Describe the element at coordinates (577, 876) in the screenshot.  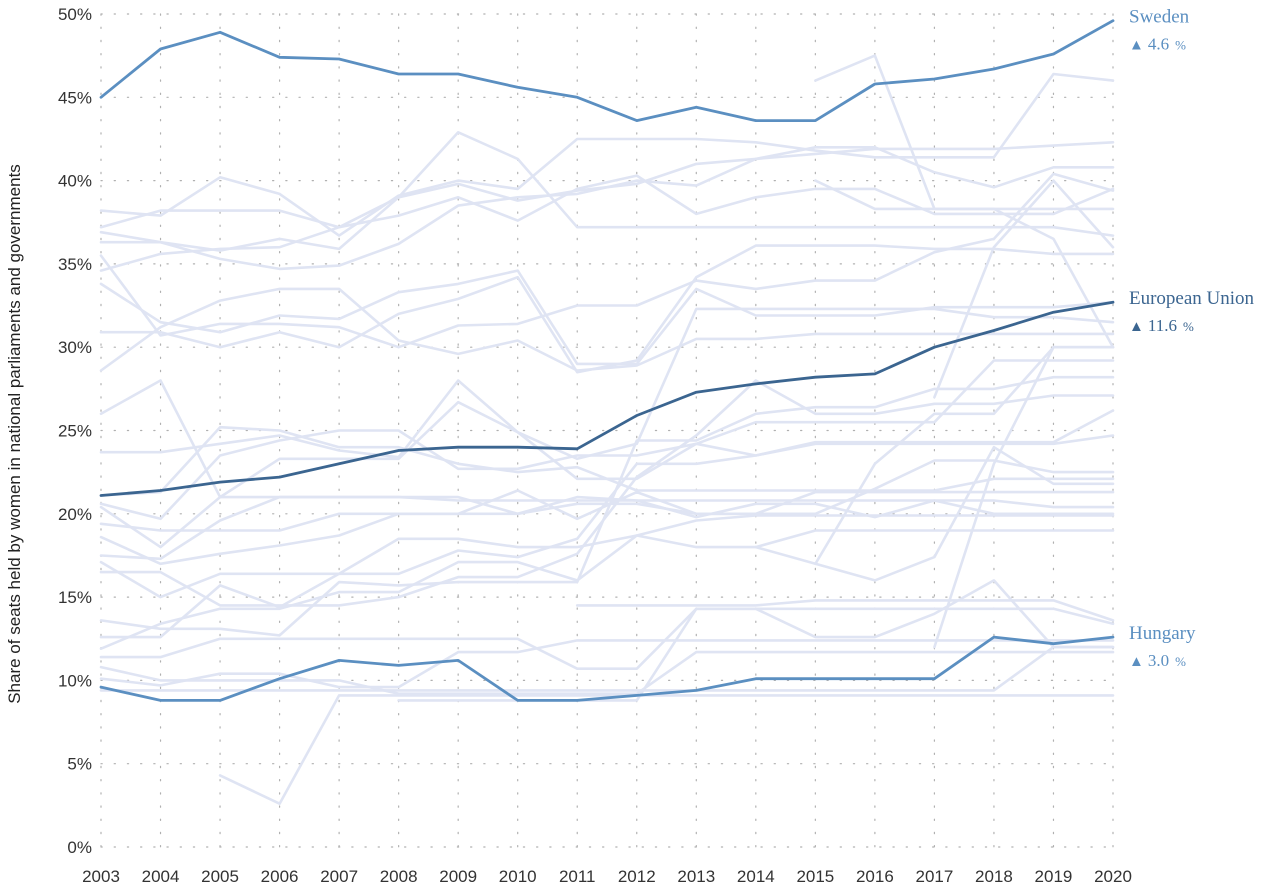
I see `x-tick-label: 2011` at that location.